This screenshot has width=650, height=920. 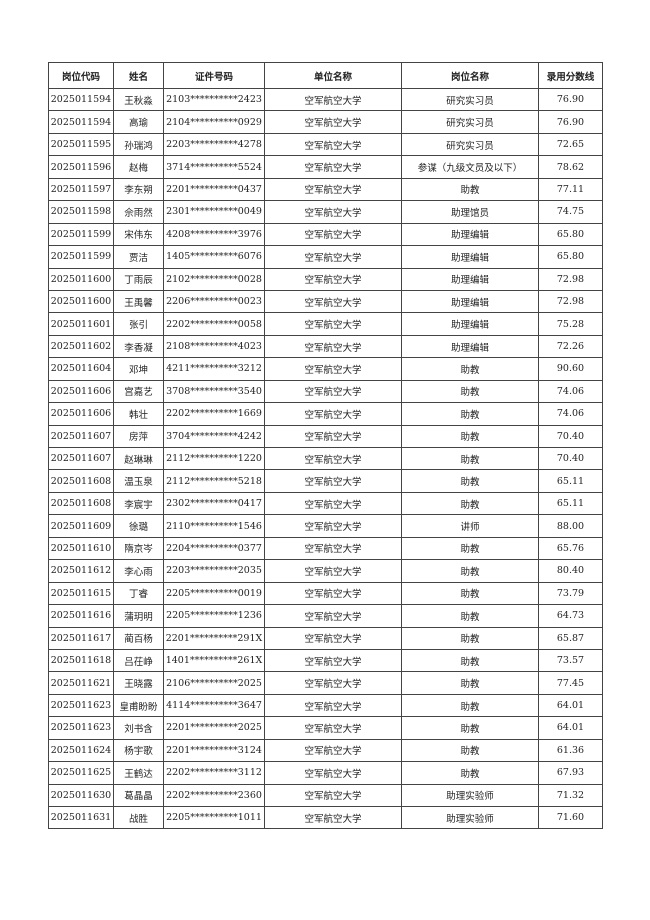 I want to click on cell-name: 孙瑞鸿, so click(x=138, y=144).